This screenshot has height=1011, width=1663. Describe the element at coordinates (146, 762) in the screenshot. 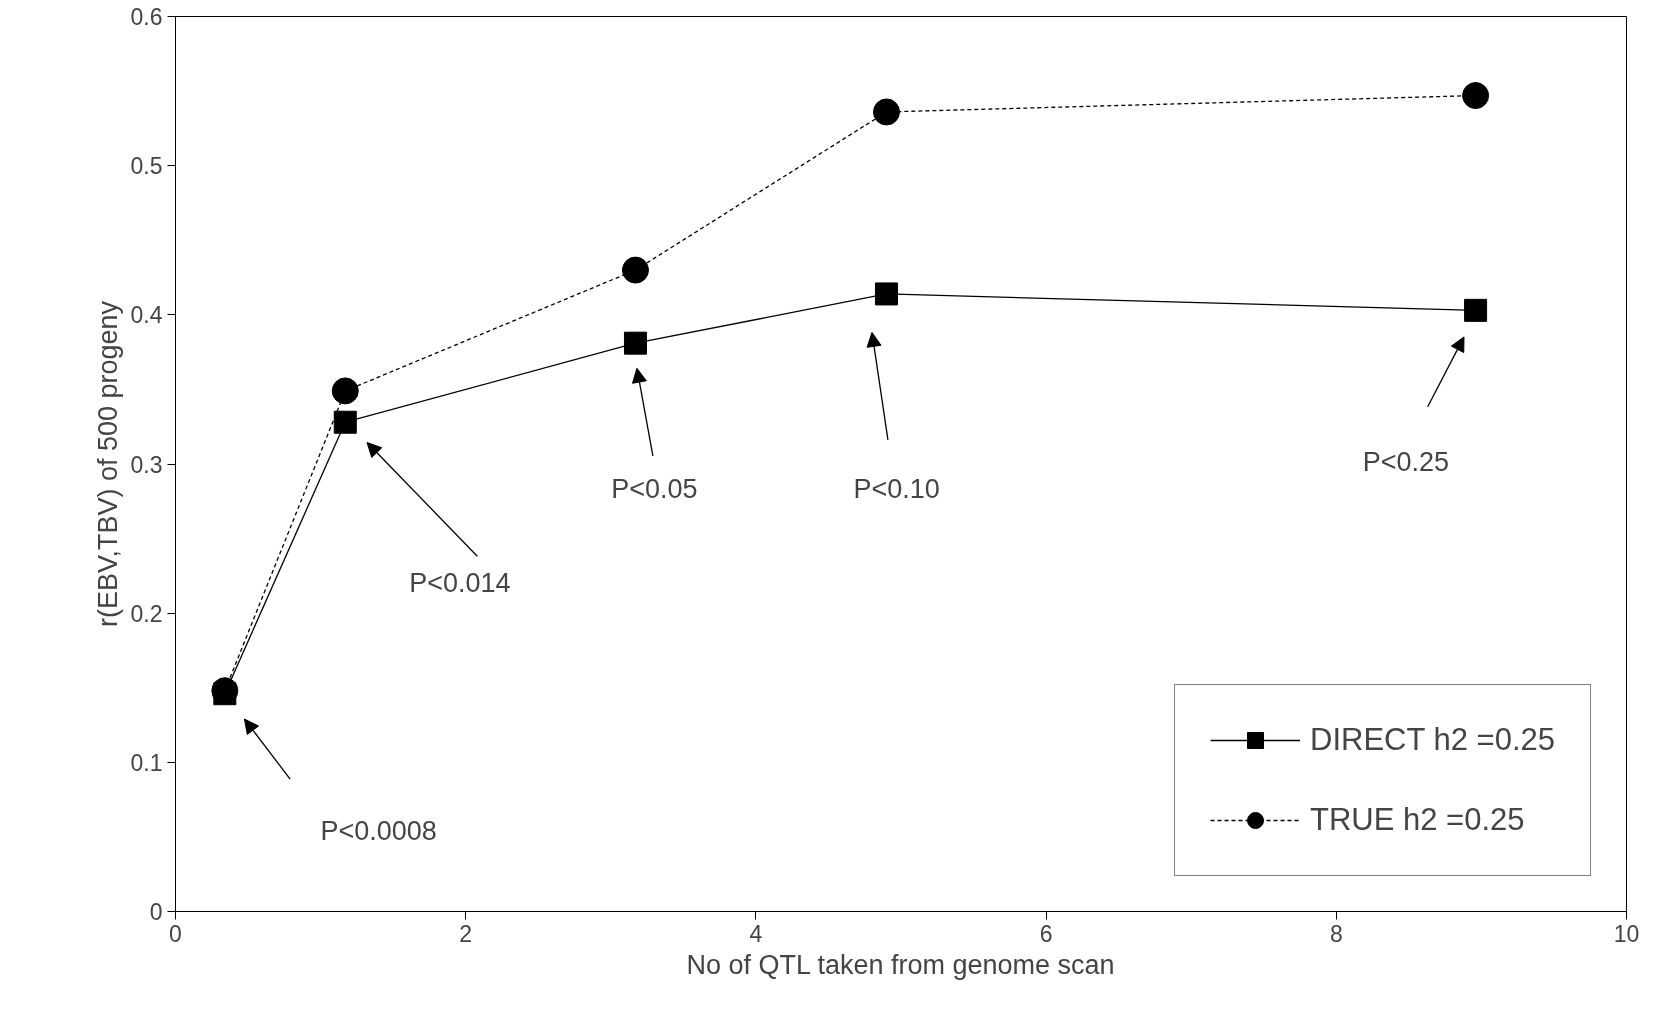

I see `y-tick-label: 0.1` at that location.